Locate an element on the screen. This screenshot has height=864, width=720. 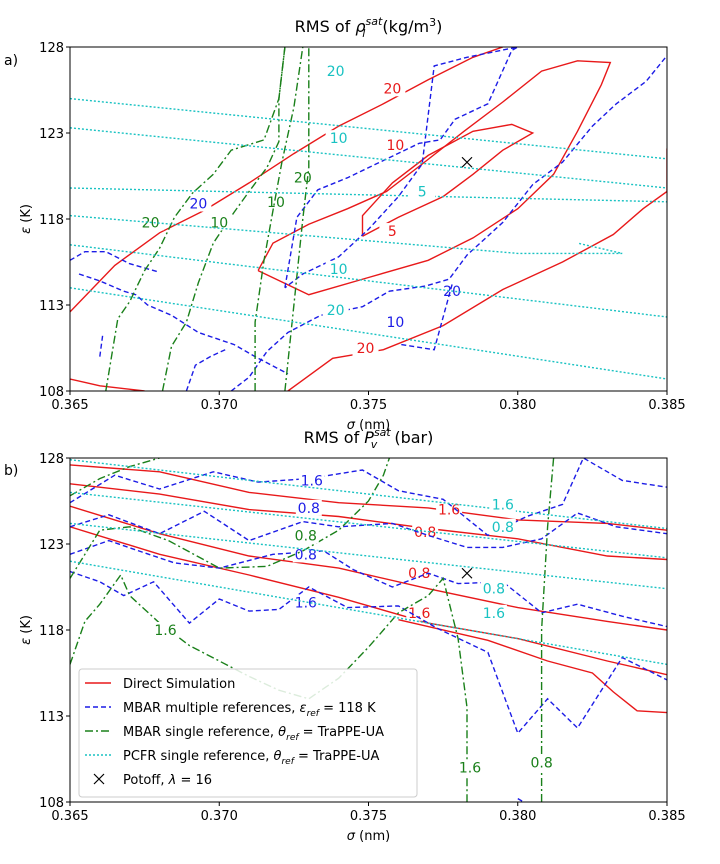
x-tick-label: 0.375 is located at coordinates (368, 405).